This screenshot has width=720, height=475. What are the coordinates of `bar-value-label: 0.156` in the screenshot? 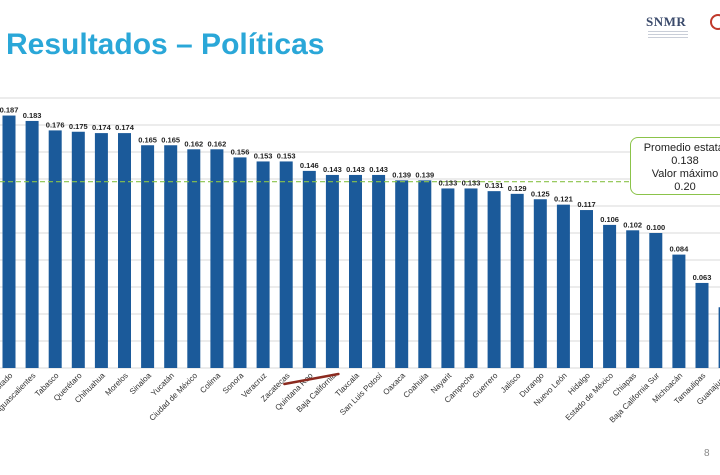 It's located at (240, 151).